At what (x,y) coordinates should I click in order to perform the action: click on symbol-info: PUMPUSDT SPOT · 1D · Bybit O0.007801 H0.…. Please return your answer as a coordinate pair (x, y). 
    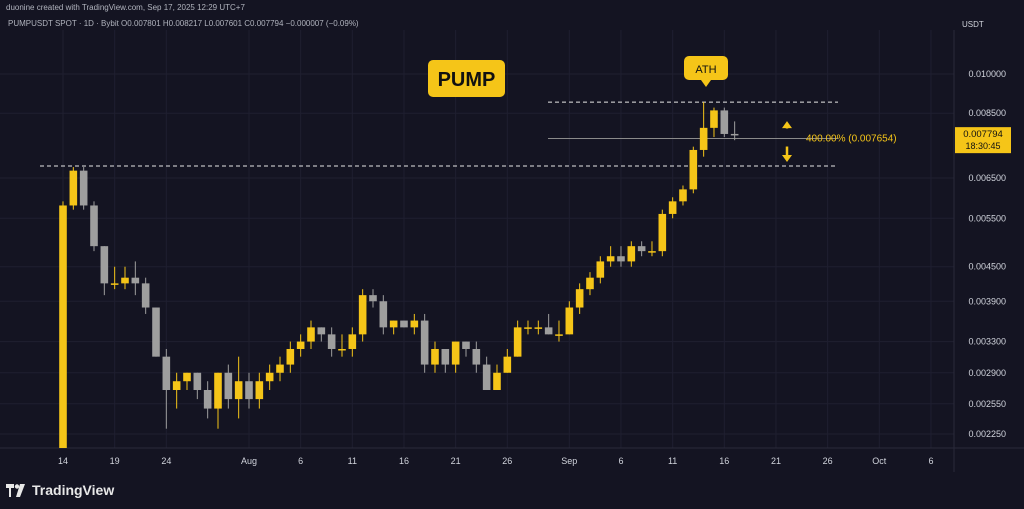
    Looking at the image, I should click on (183, 23).